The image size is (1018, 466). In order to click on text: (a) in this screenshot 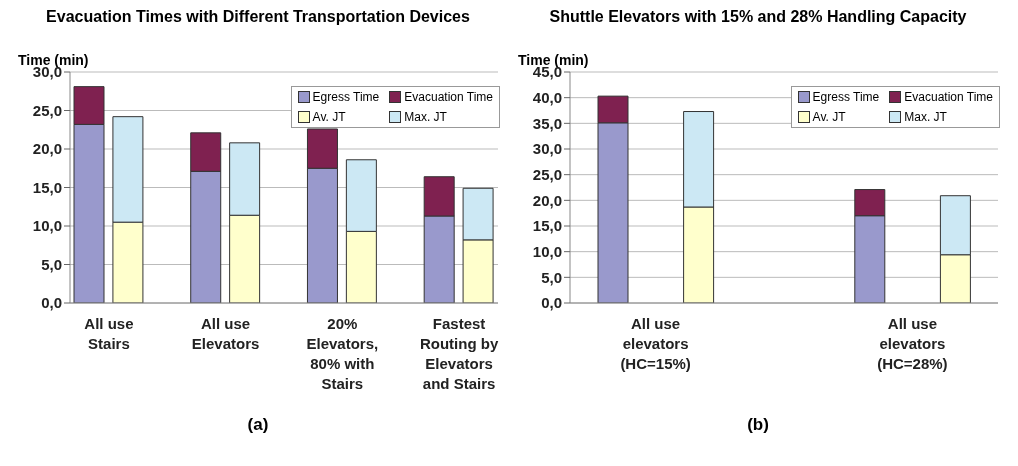, I will do `click(258, 425)`.